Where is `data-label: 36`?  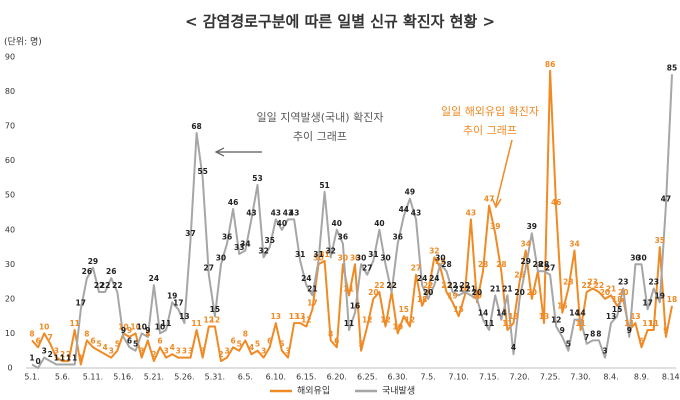
data-label: 36 is located at coordinates (397, 237).